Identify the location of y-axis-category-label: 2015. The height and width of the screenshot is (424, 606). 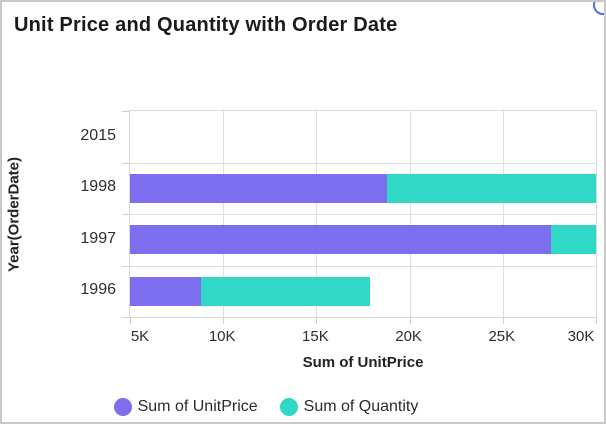
(98, 135).